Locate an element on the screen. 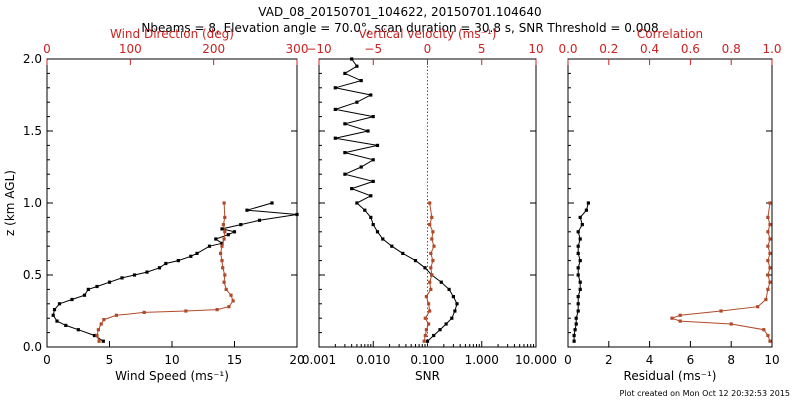 The image size is (800, 400). bottom-x-tick-label: 8 is located at coordinates (731, 360).